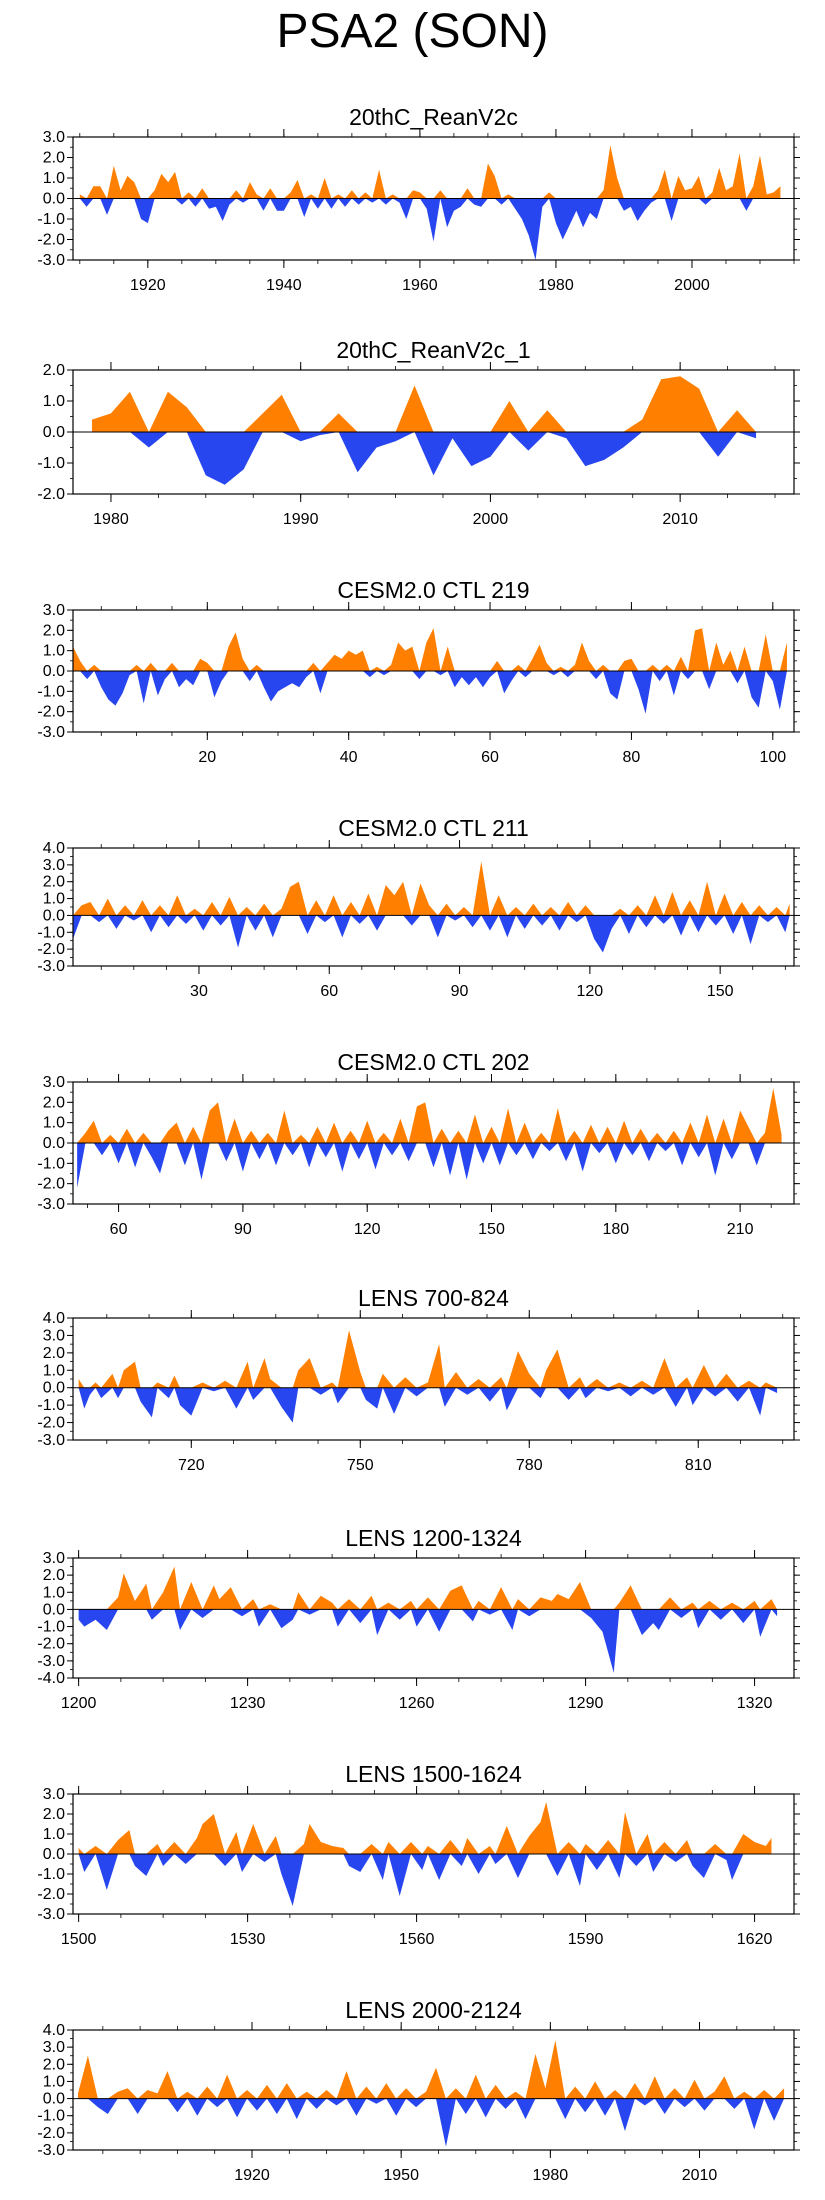 This screenshot has height=2200, width=825. I want to click on x-tick-label: 120, so click(590, 991).